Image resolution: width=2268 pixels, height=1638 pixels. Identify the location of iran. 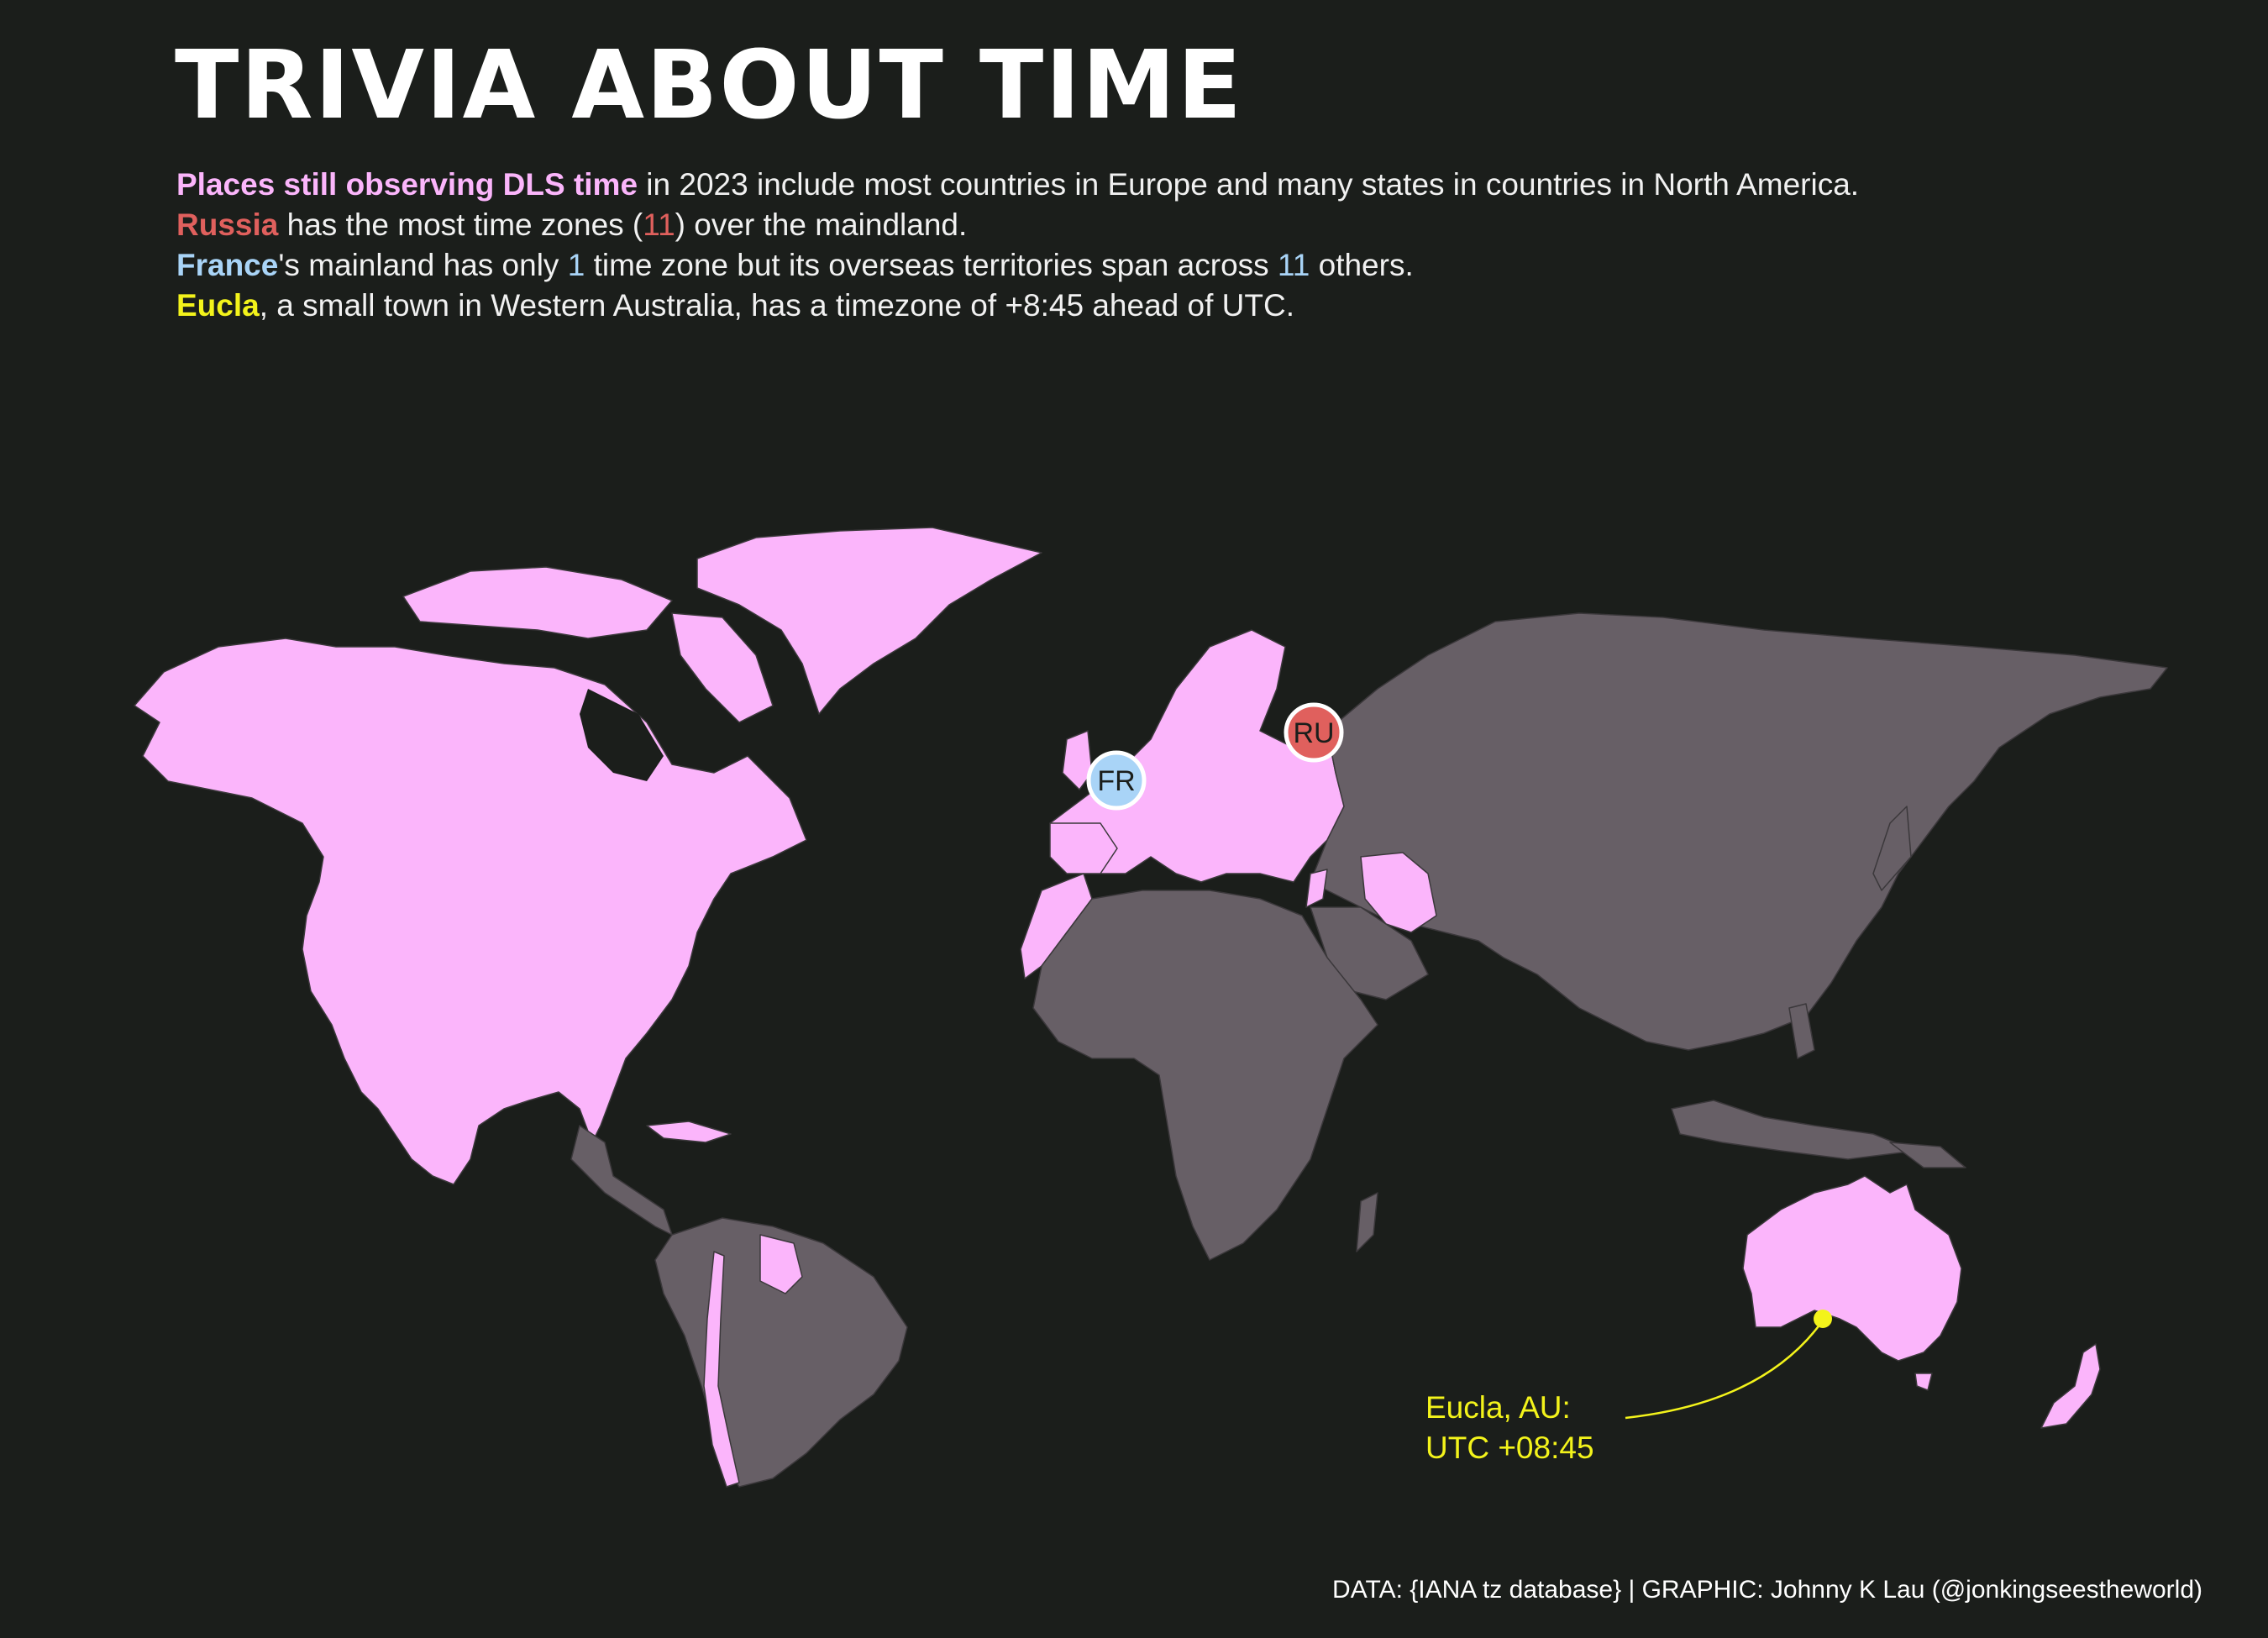
(1398, 892).